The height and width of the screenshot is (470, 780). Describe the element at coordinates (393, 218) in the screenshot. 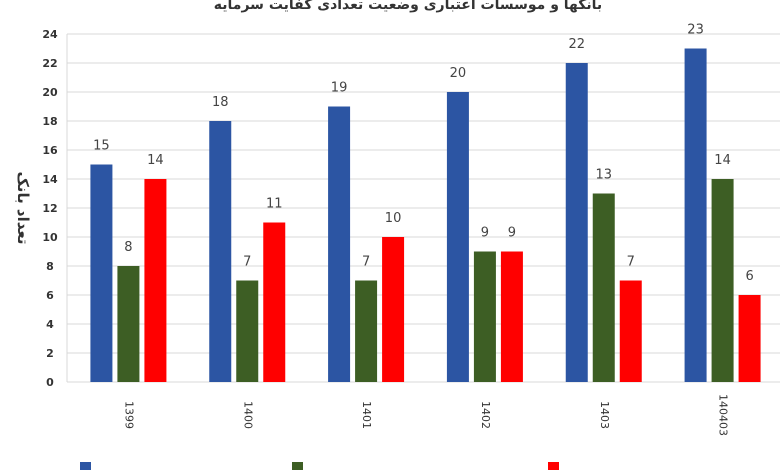

I see `data-label: 10` at that location.